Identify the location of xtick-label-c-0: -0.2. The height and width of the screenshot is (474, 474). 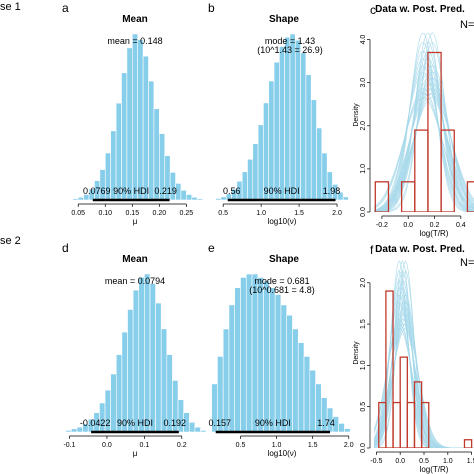
(382, 225).